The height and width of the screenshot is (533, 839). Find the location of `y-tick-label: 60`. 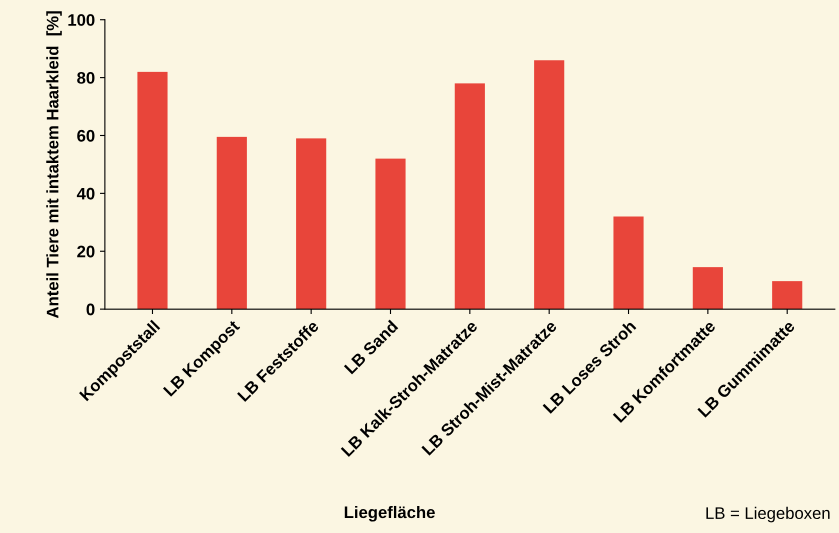

y-tick-label: 60 is located at coordinates (85, 136).